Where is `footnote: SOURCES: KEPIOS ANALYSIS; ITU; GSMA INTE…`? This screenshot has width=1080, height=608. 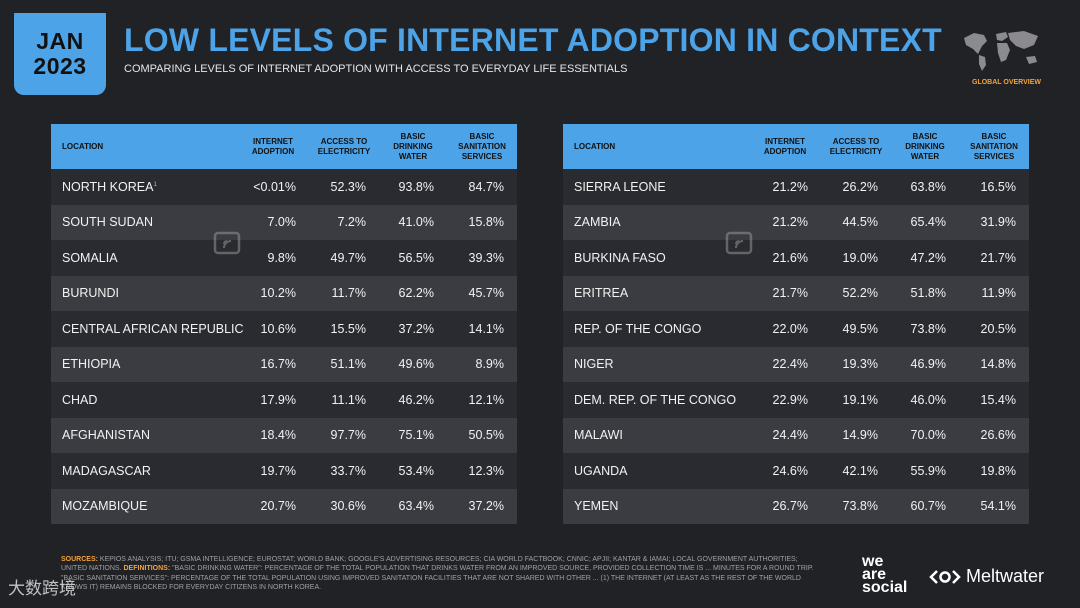 footnote: SOURCES: KEPIOS ANALYSIS; ITU; GSMA INTE… is located at coordinates (441, 573).